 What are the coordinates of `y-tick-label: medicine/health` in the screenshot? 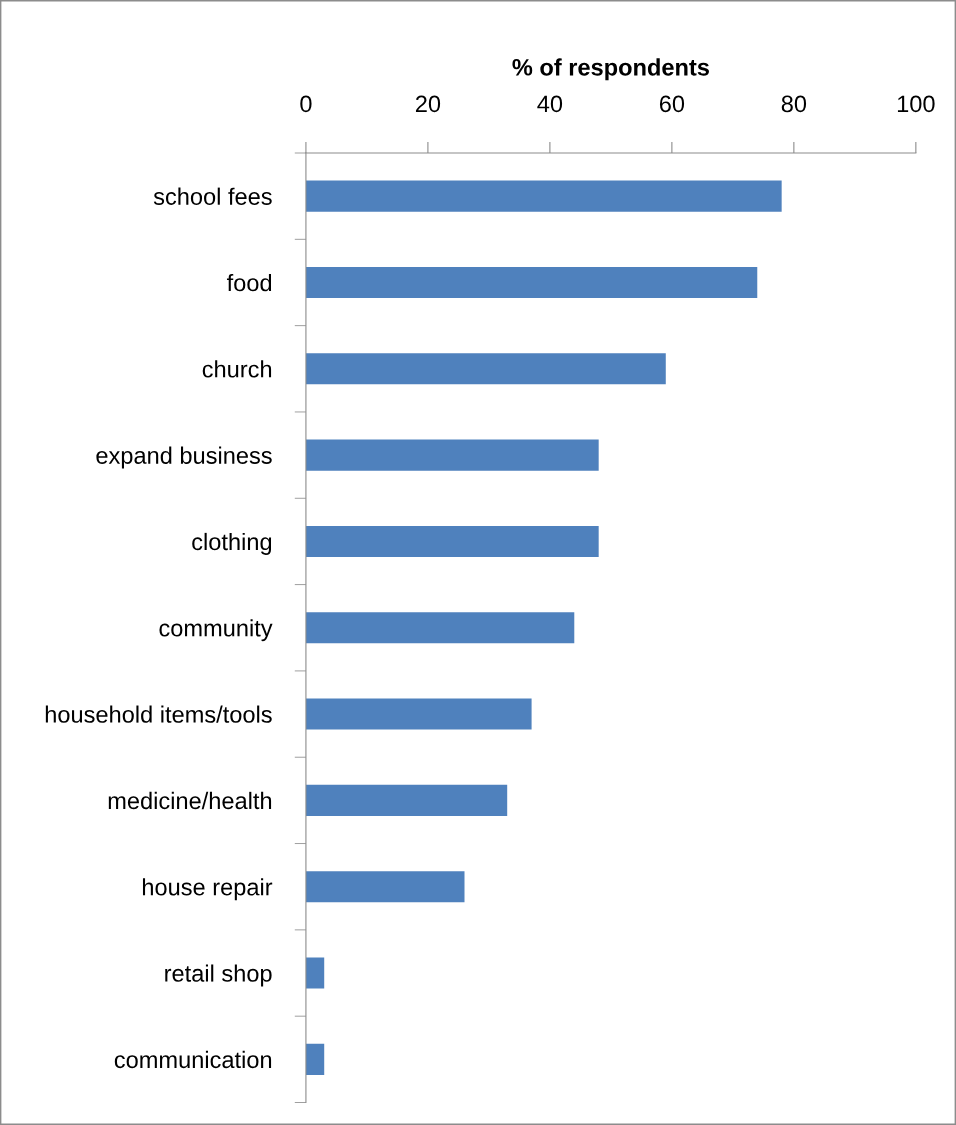 It's located at (190, 800).